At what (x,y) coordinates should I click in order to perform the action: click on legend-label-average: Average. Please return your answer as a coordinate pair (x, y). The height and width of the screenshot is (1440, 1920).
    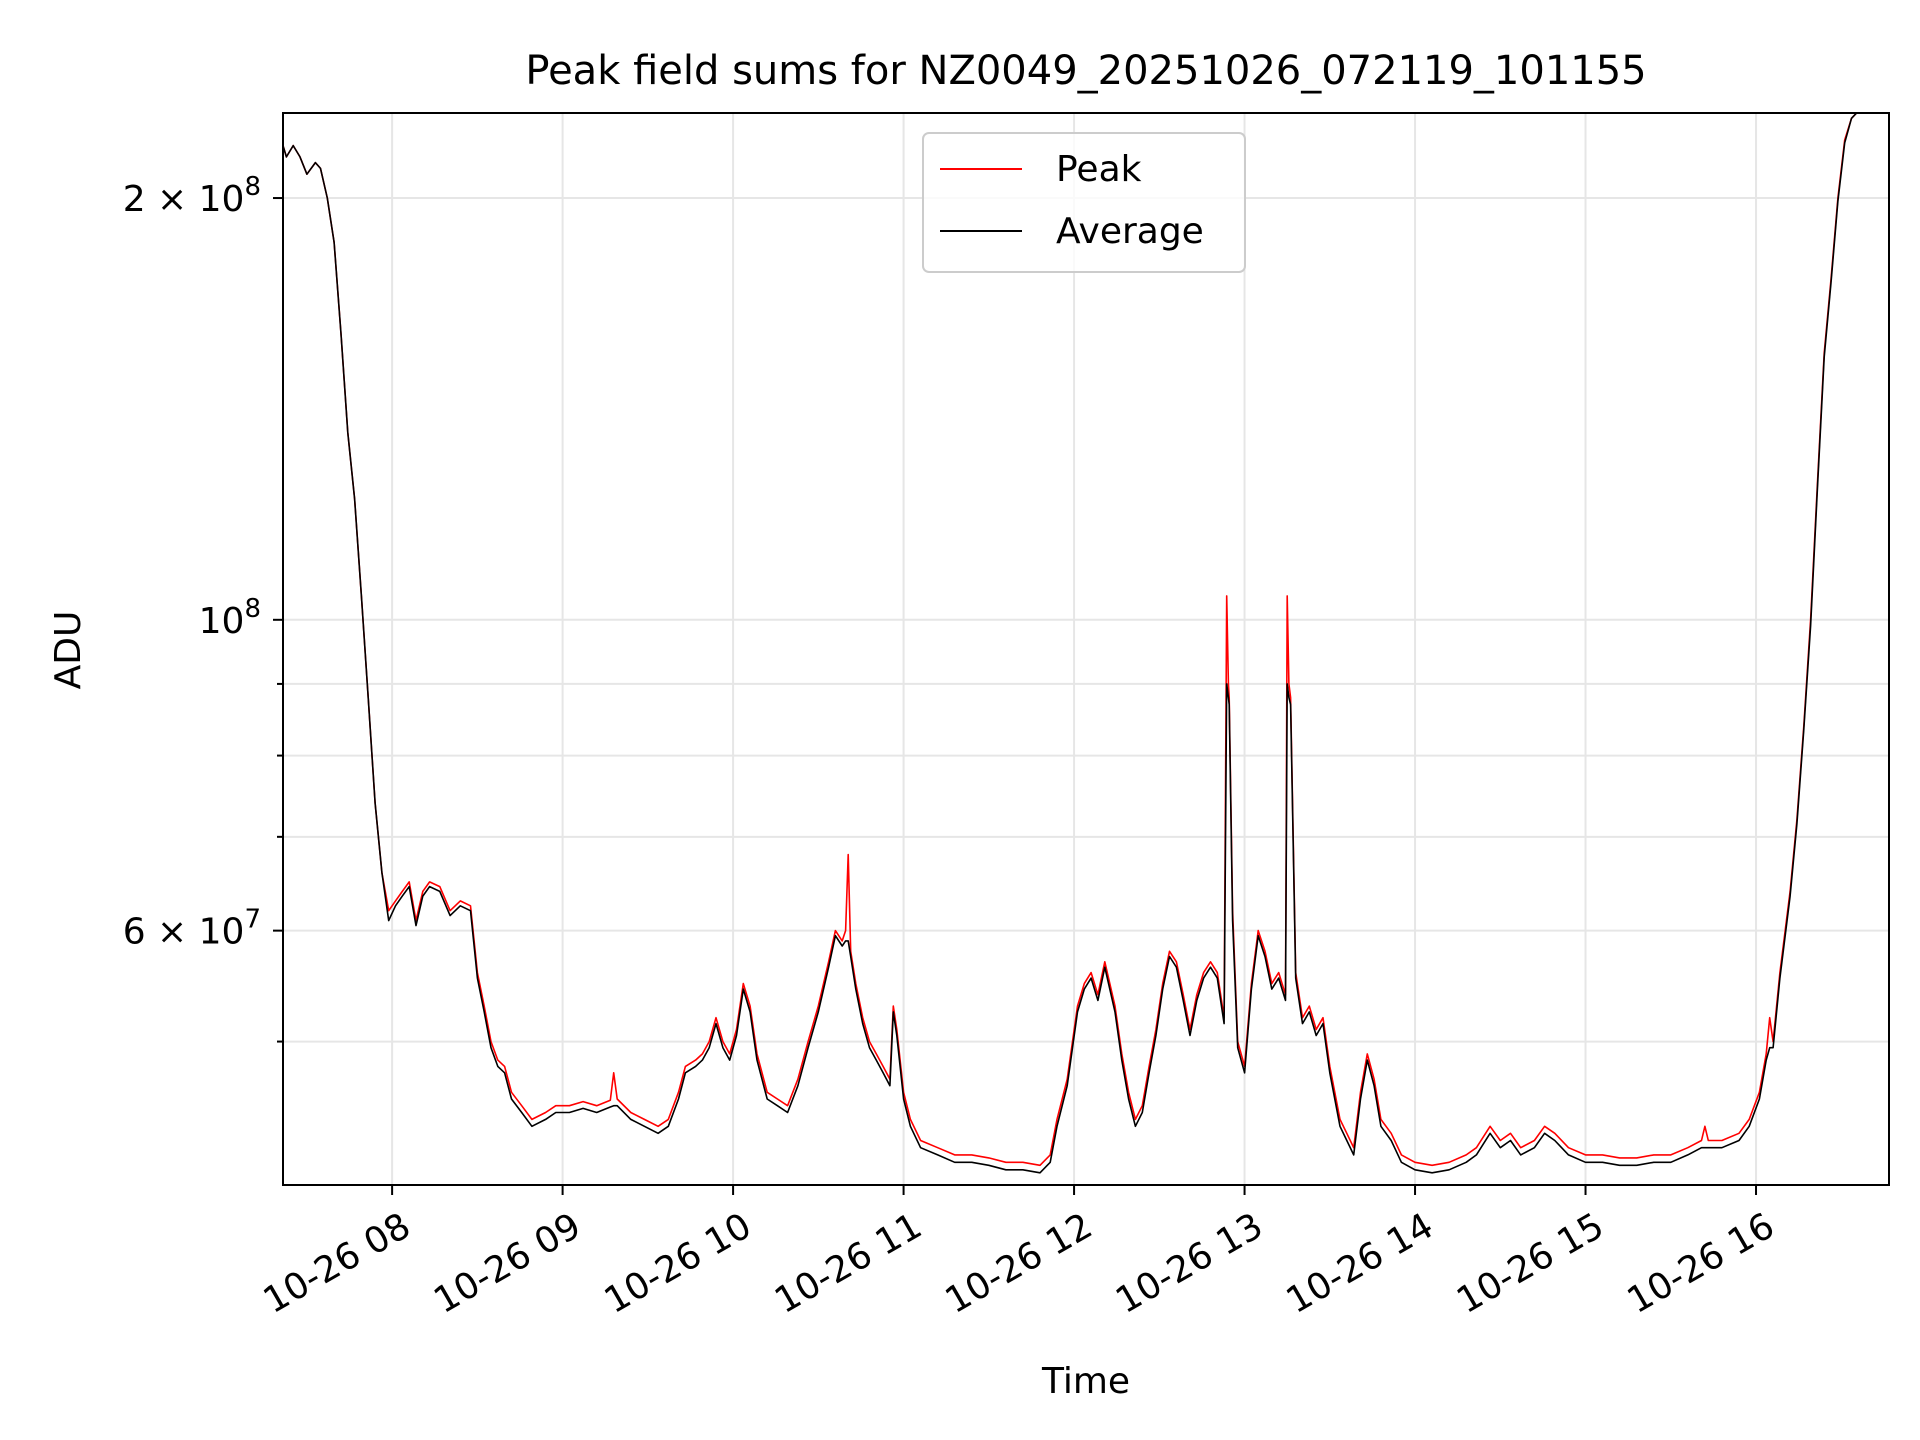
    Looking at the image, I should click on (1130, 231).